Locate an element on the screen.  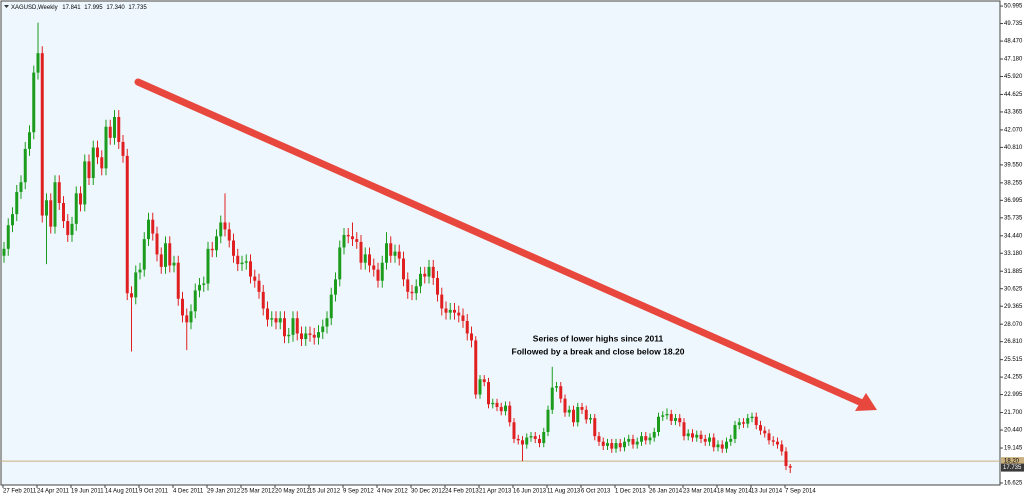
x-tick-label: 13 Jul 2014 is located at coordinates (767, 492).